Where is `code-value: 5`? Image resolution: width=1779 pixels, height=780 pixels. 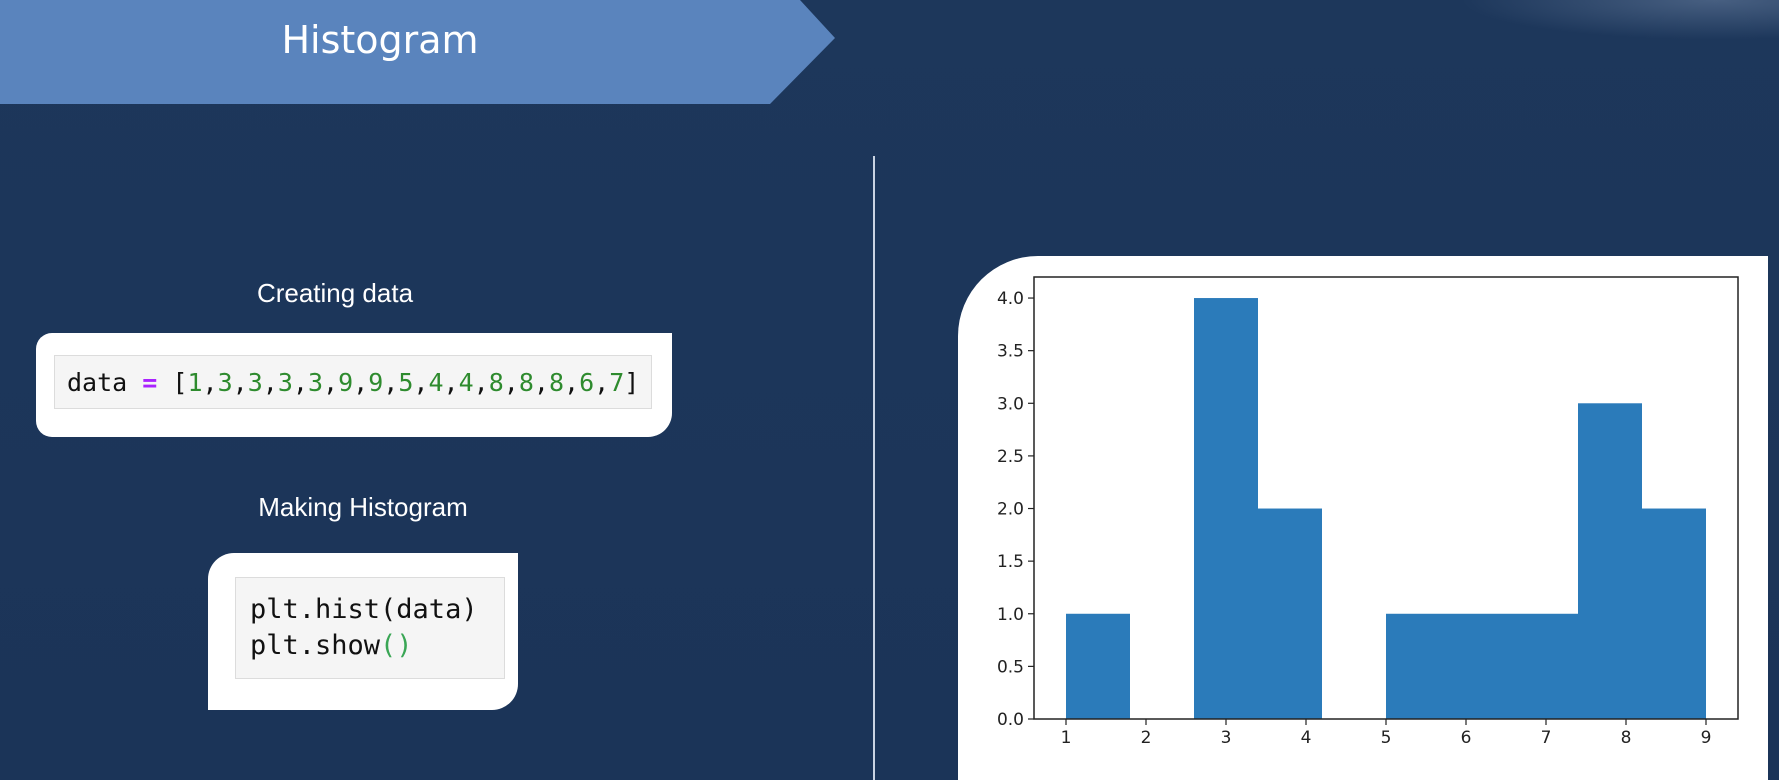
code-value: 5 is located at coordinates (406, 382).